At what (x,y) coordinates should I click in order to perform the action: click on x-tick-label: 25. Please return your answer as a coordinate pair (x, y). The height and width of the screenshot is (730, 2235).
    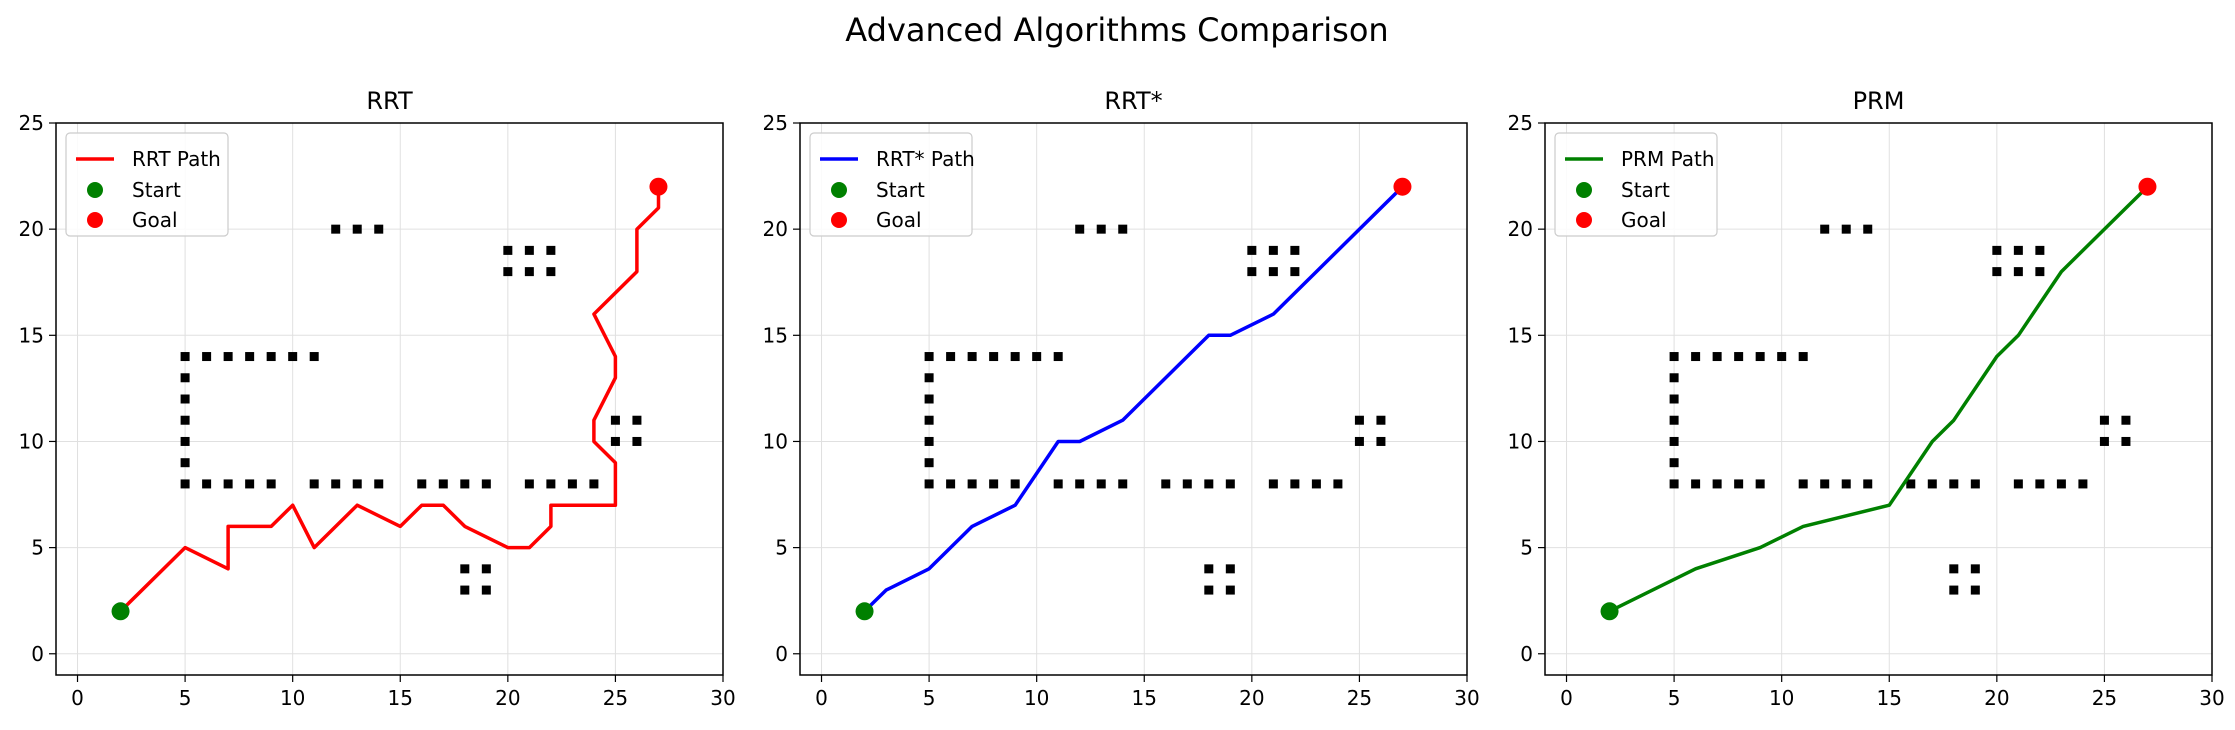
    Looking at the image, I should click on (615, 698).